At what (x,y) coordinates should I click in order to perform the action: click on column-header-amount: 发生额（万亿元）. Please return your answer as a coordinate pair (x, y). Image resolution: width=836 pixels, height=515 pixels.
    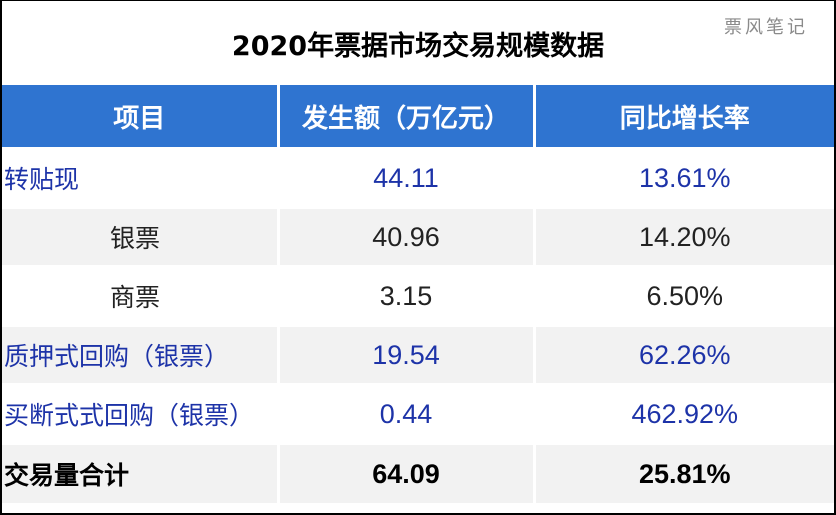
    Looking at the image, I should click on (406, 117).